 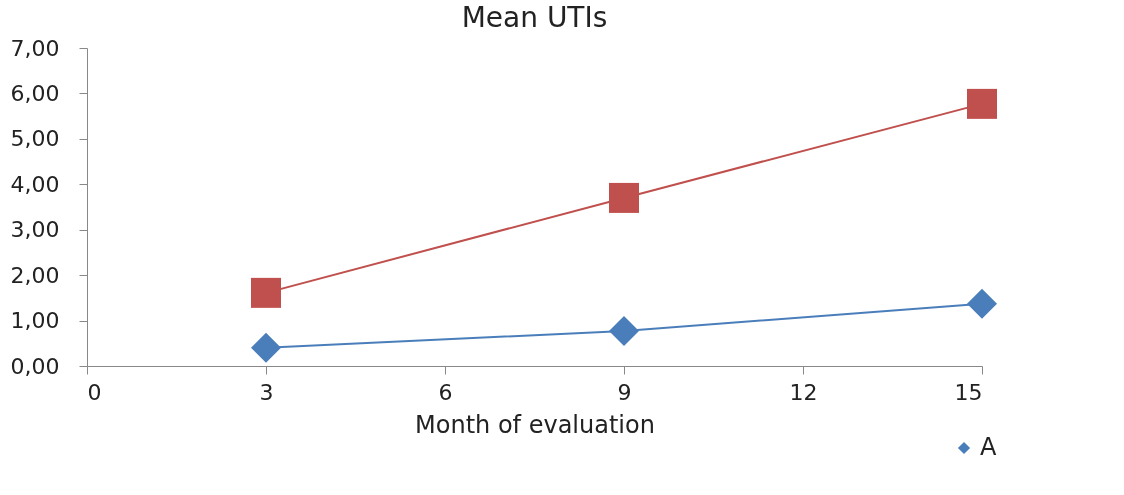 I want to click on y-tick-label: 2,00, so click(x=35, y=275).